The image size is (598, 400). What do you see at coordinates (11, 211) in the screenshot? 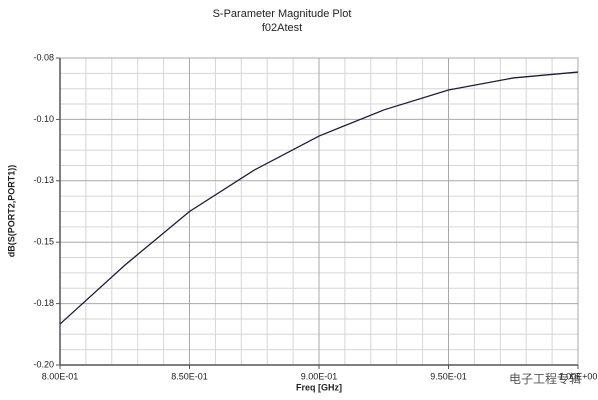
I see `y-axis-label: dB(S(PORT2,PORT1))` at bounding box center [11, 211].